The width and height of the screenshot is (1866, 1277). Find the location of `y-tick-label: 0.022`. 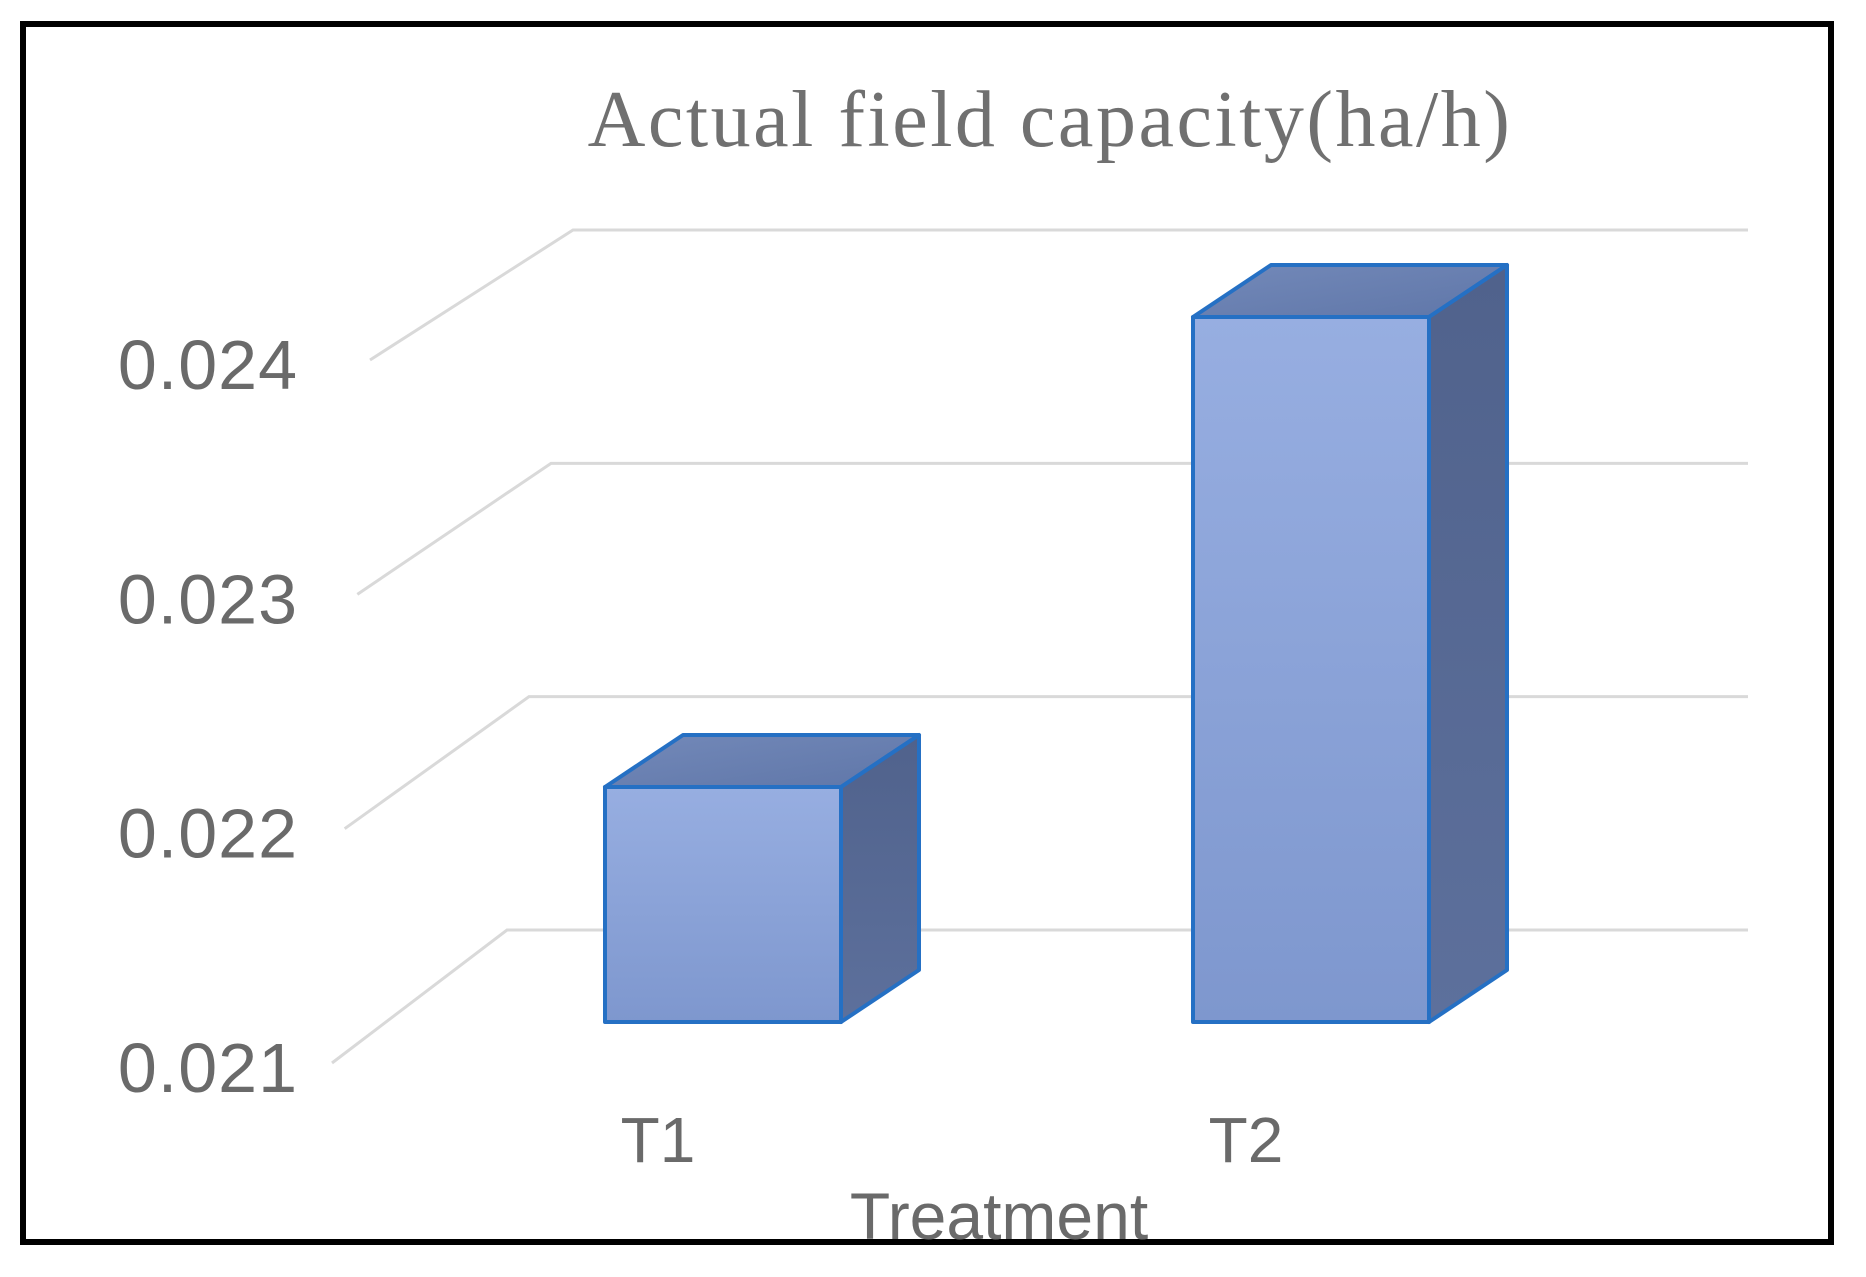

y-tick-label: 0.022 is located at coordinates (208, 834).